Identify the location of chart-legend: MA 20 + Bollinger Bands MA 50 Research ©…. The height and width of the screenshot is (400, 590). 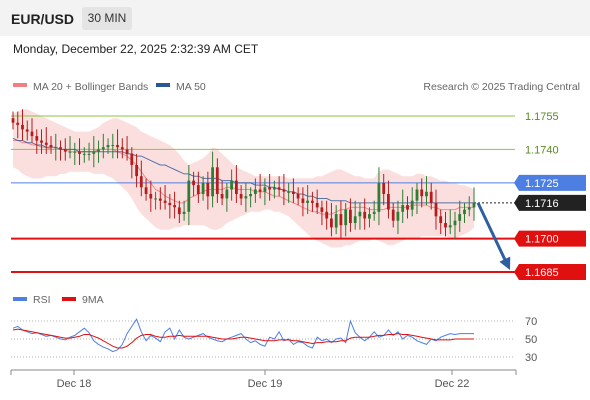
(296, 87).